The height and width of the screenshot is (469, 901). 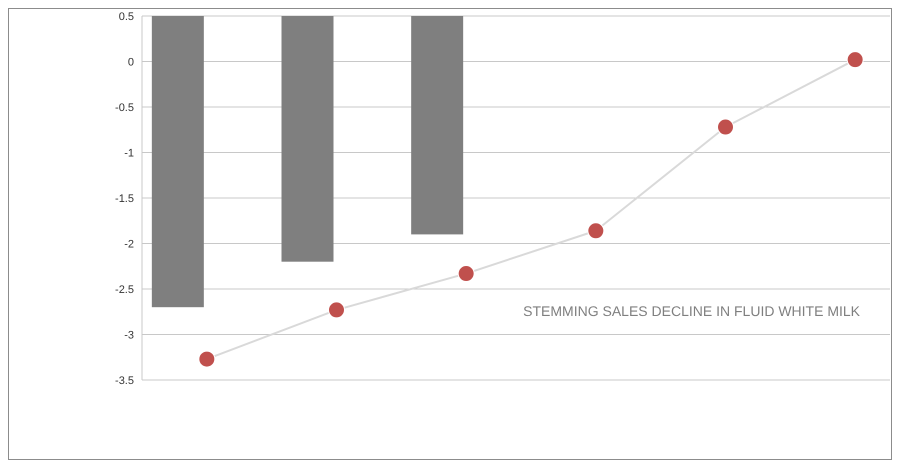 I want to click on y-tick-label: 0, so click(x=131, y=62).